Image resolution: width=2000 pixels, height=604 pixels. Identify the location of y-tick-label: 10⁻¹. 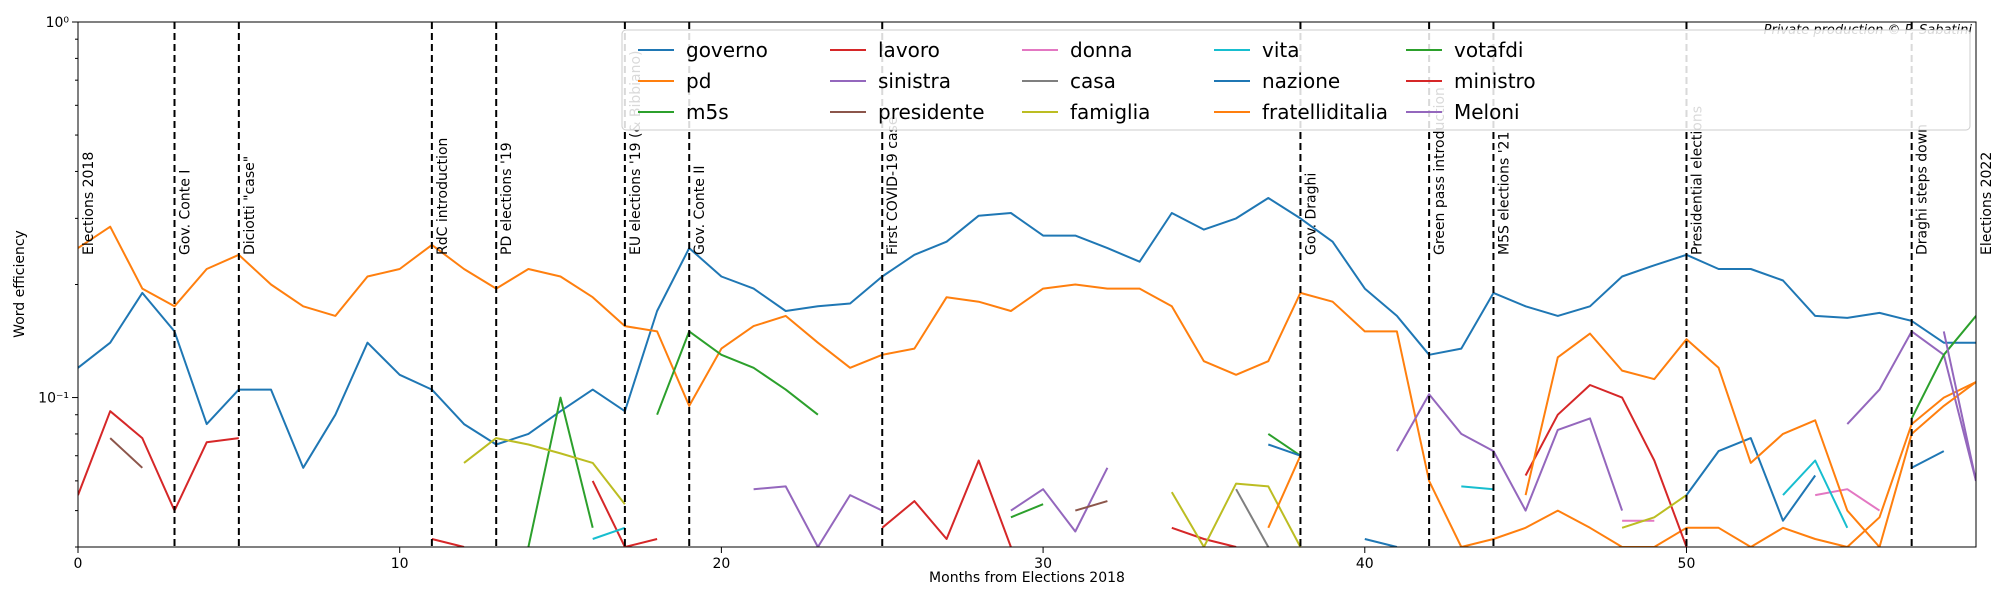
(53, 399).